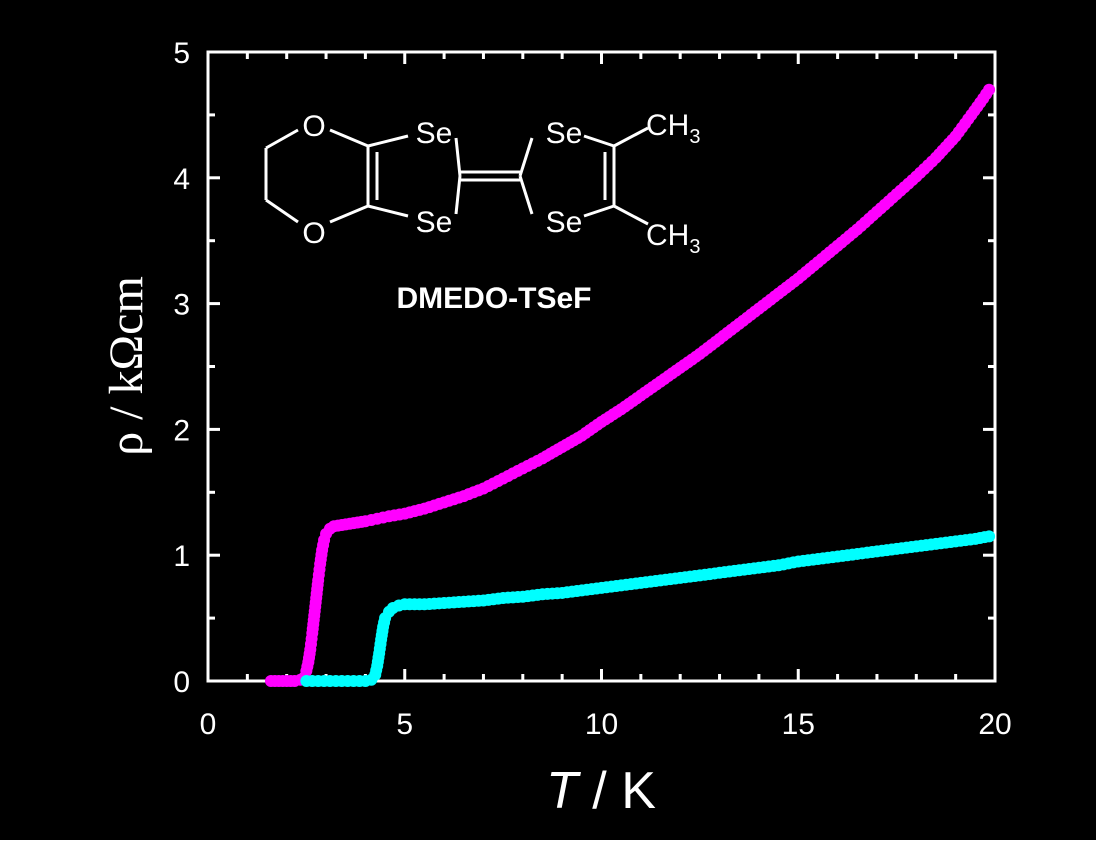 This screenshot has width=1102, height=847. I want to click on compound-name: DMEDO-TSeF, so click(494, 298).